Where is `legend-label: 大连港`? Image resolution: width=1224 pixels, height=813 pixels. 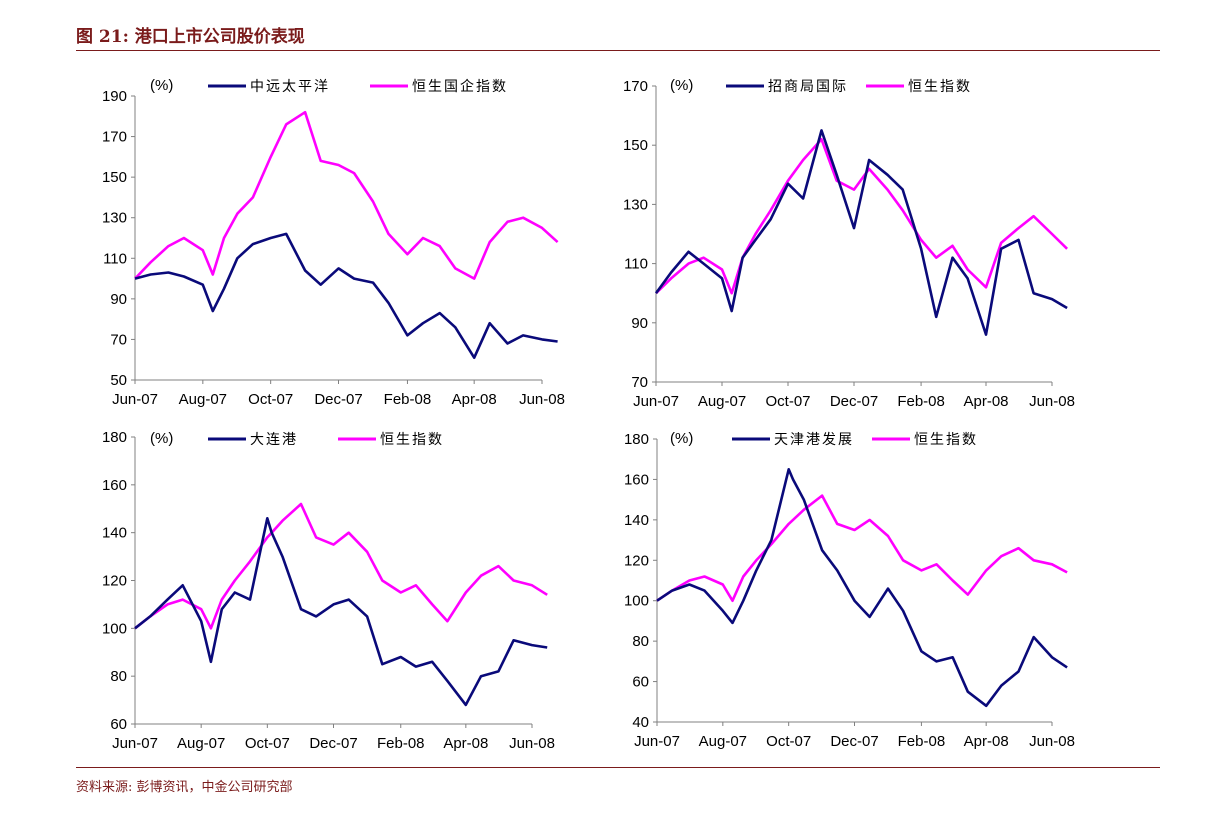 legend-label: 大连港 is located at coordinates (274, 440).